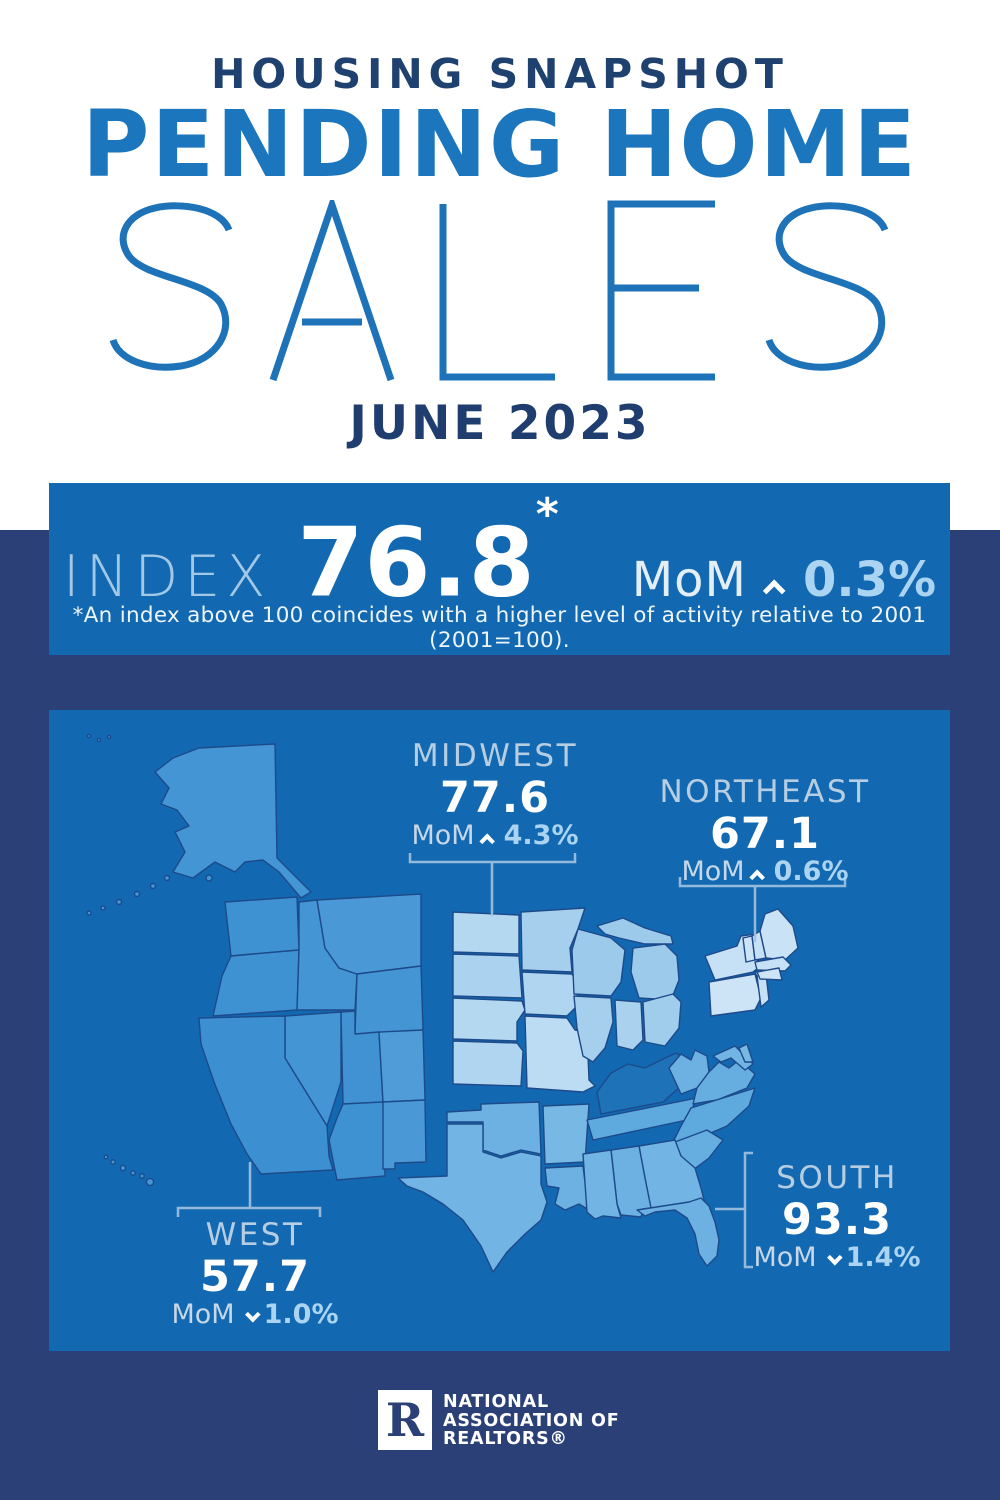 The height and width of the screenshot is (1500, 1000). Describe the element at coordinates (404, 1134) in the screenshot. I see `state-new-mexico` at that location.